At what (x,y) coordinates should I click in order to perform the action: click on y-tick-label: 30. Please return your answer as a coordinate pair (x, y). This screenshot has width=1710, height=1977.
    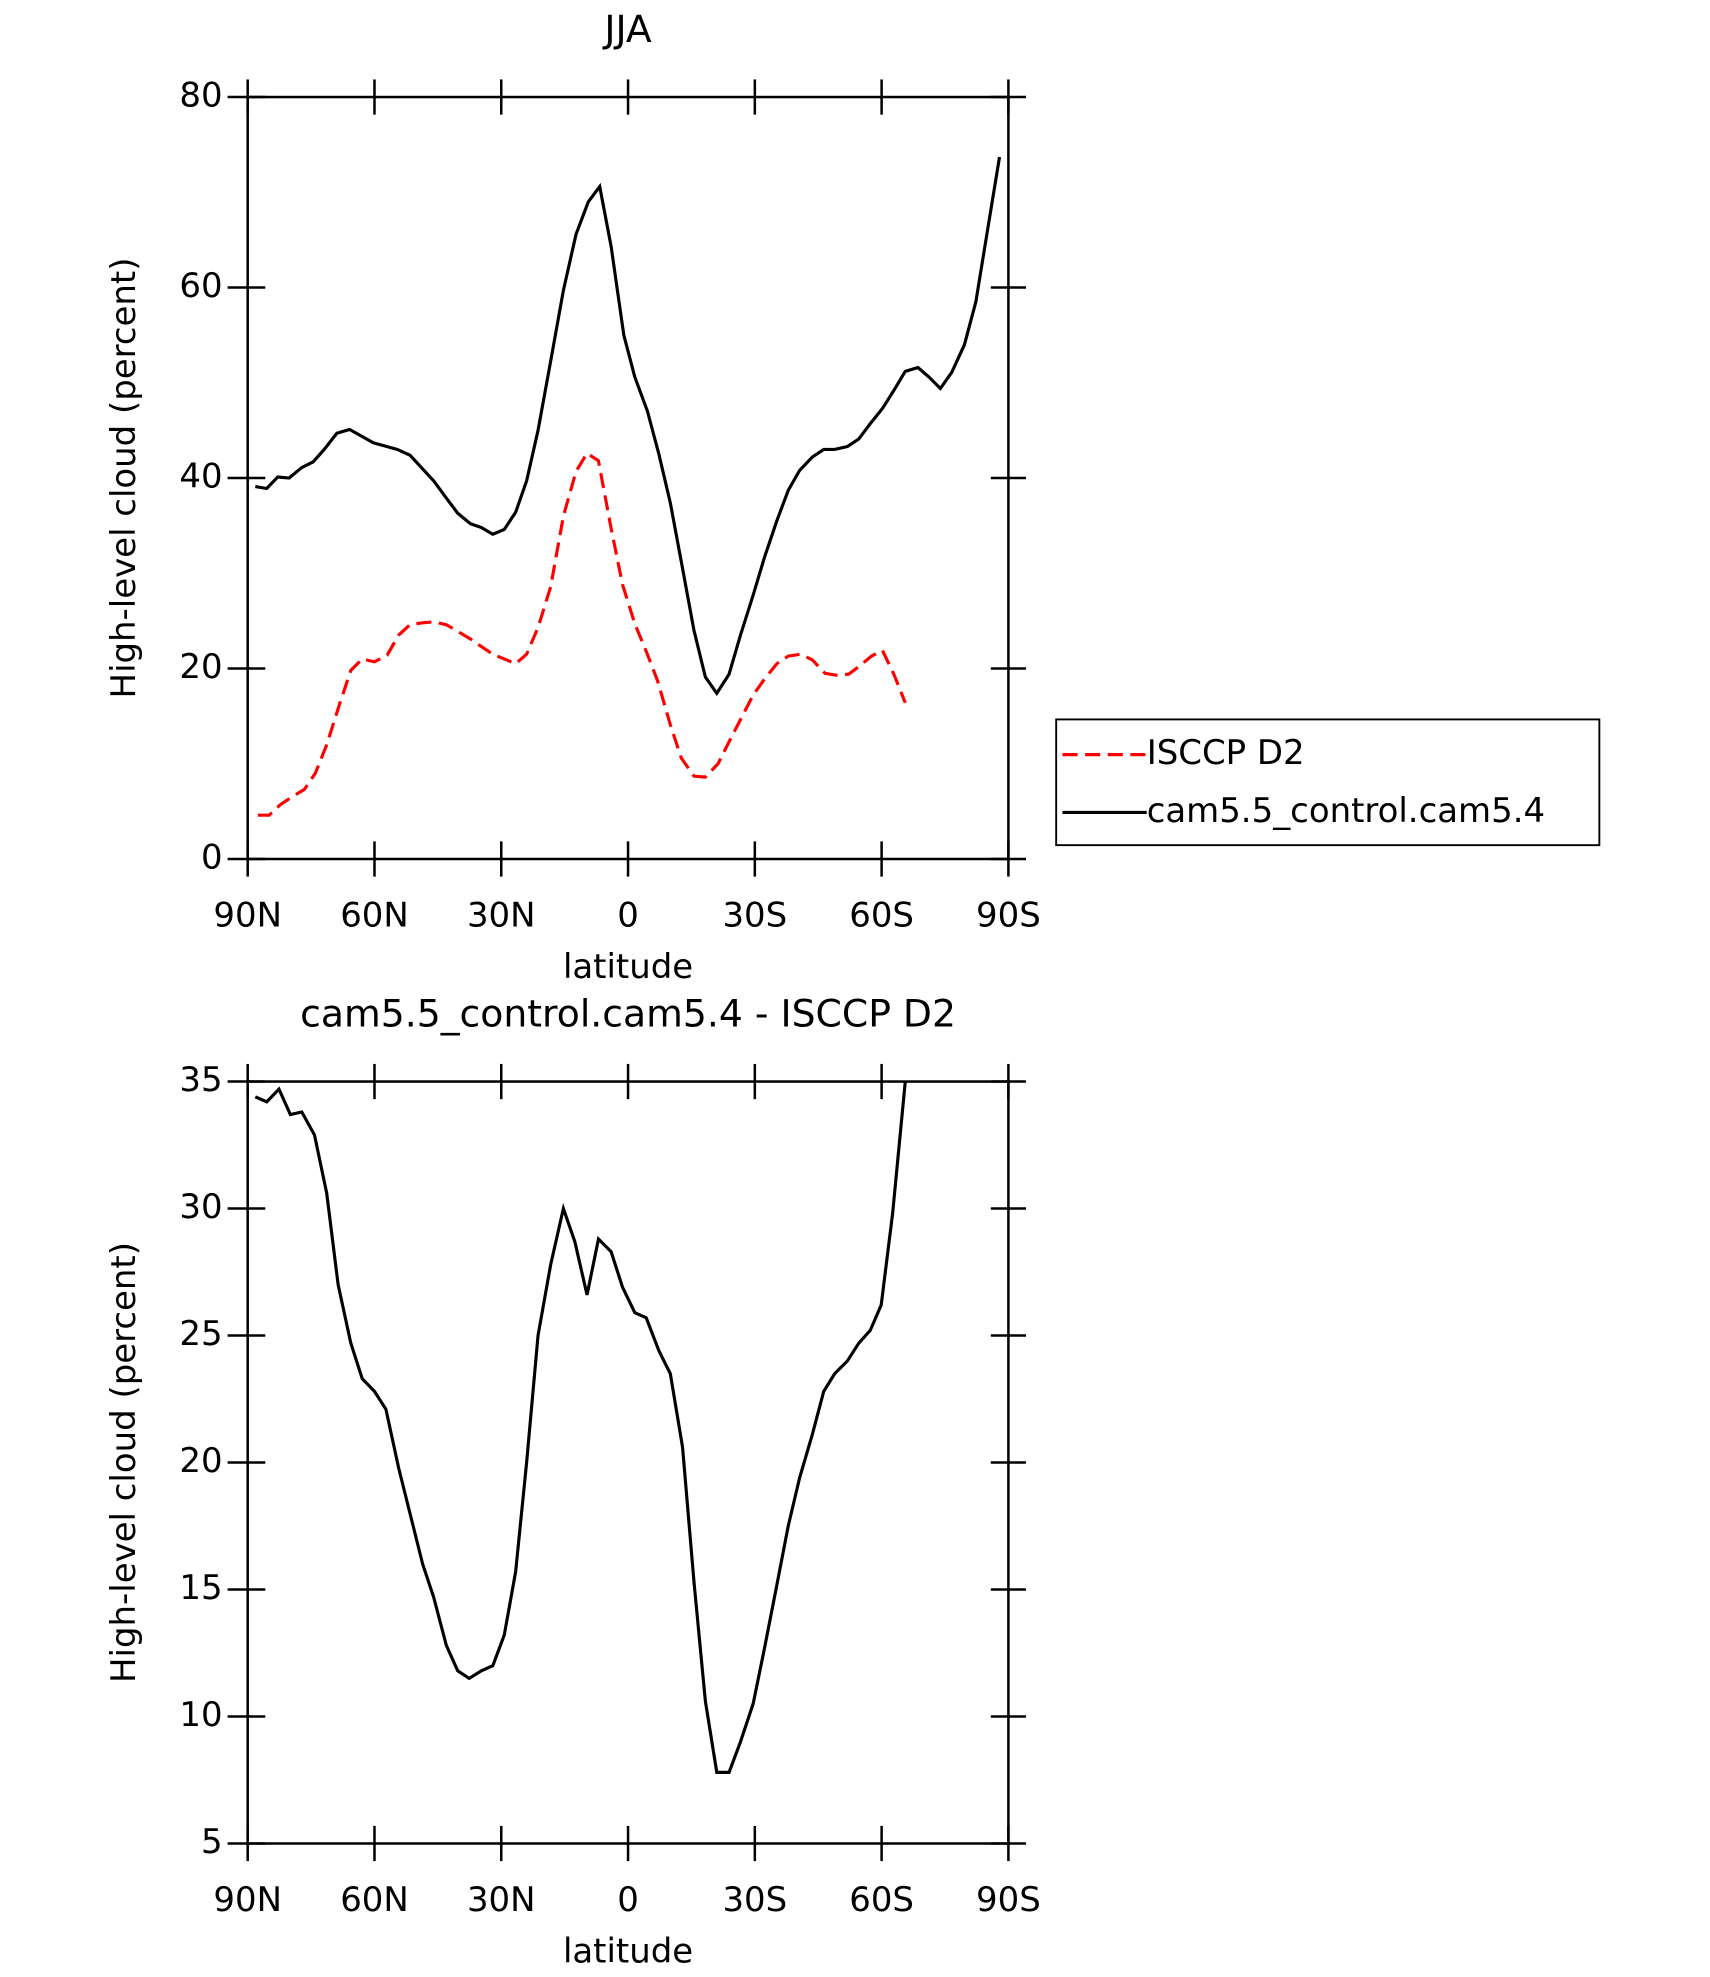
    Looking at the image, I should click on (200, 1207).